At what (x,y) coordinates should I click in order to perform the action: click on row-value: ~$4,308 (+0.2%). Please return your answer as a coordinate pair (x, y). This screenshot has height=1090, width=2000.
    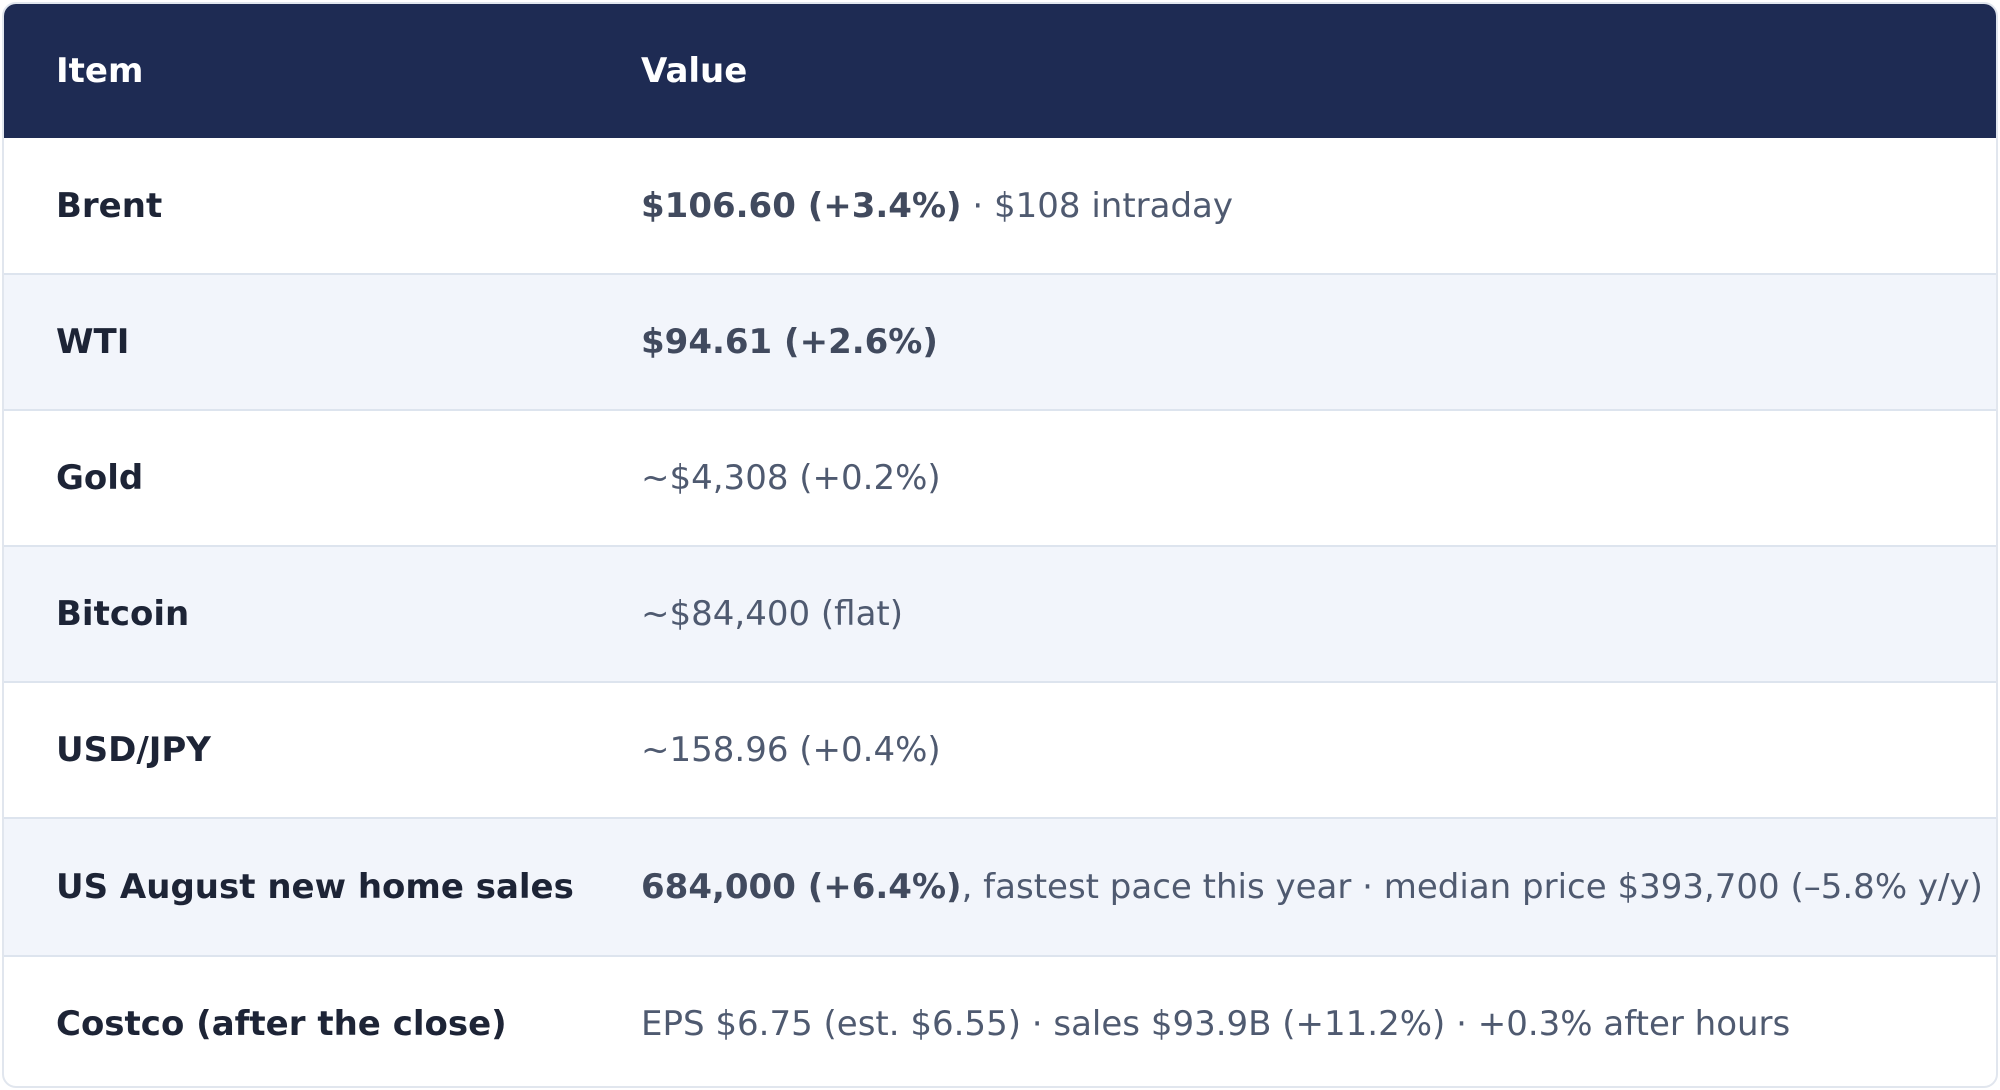
    Looking at the image, I should click on (1292, 478).